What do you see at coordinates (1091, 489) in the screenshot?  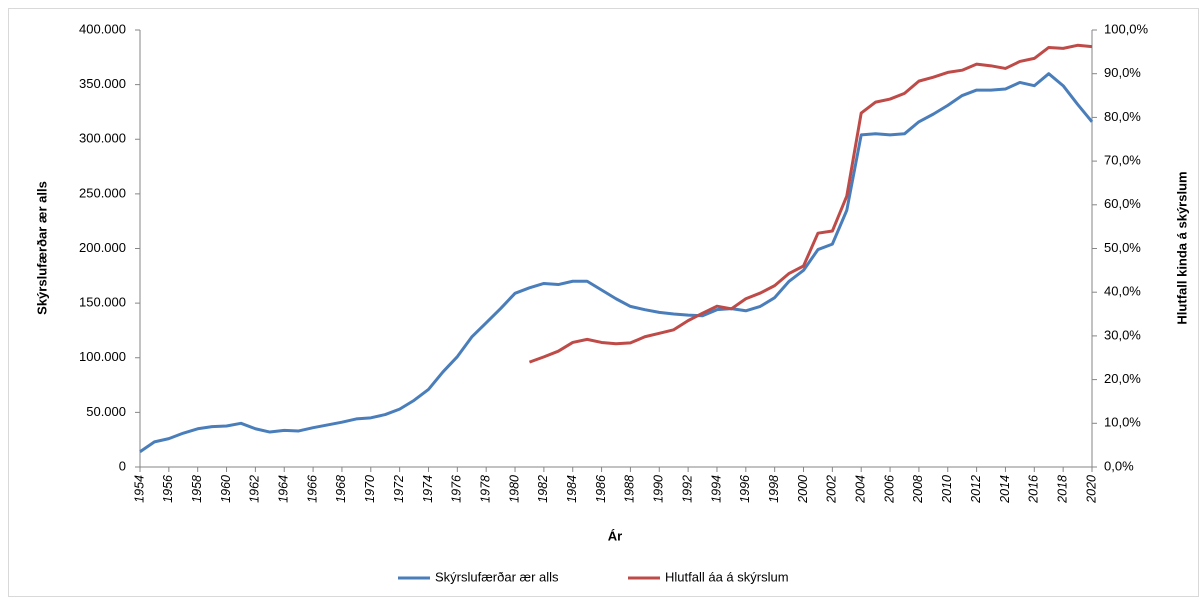 I see `x-tick-label: 2020` at bounding box center [1091, 489].